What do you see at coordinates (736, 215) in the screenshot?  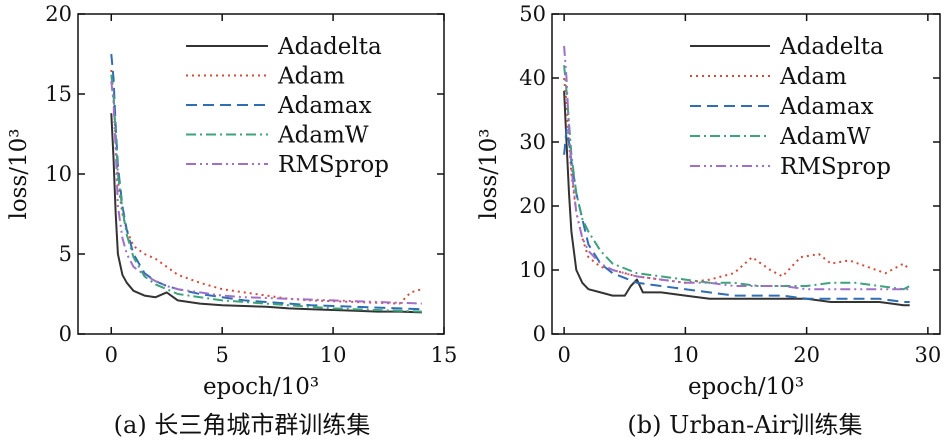 I see `series-line-adamax` at bounding box center [736, 215].